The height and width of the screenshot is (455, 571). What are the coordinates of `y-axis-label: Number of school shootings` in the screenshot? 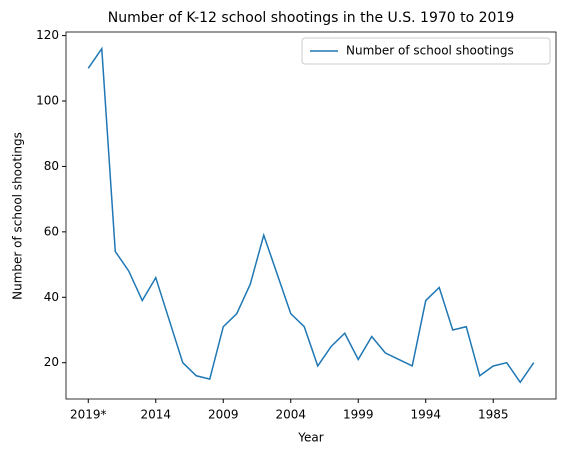 It's located at (18, 216).